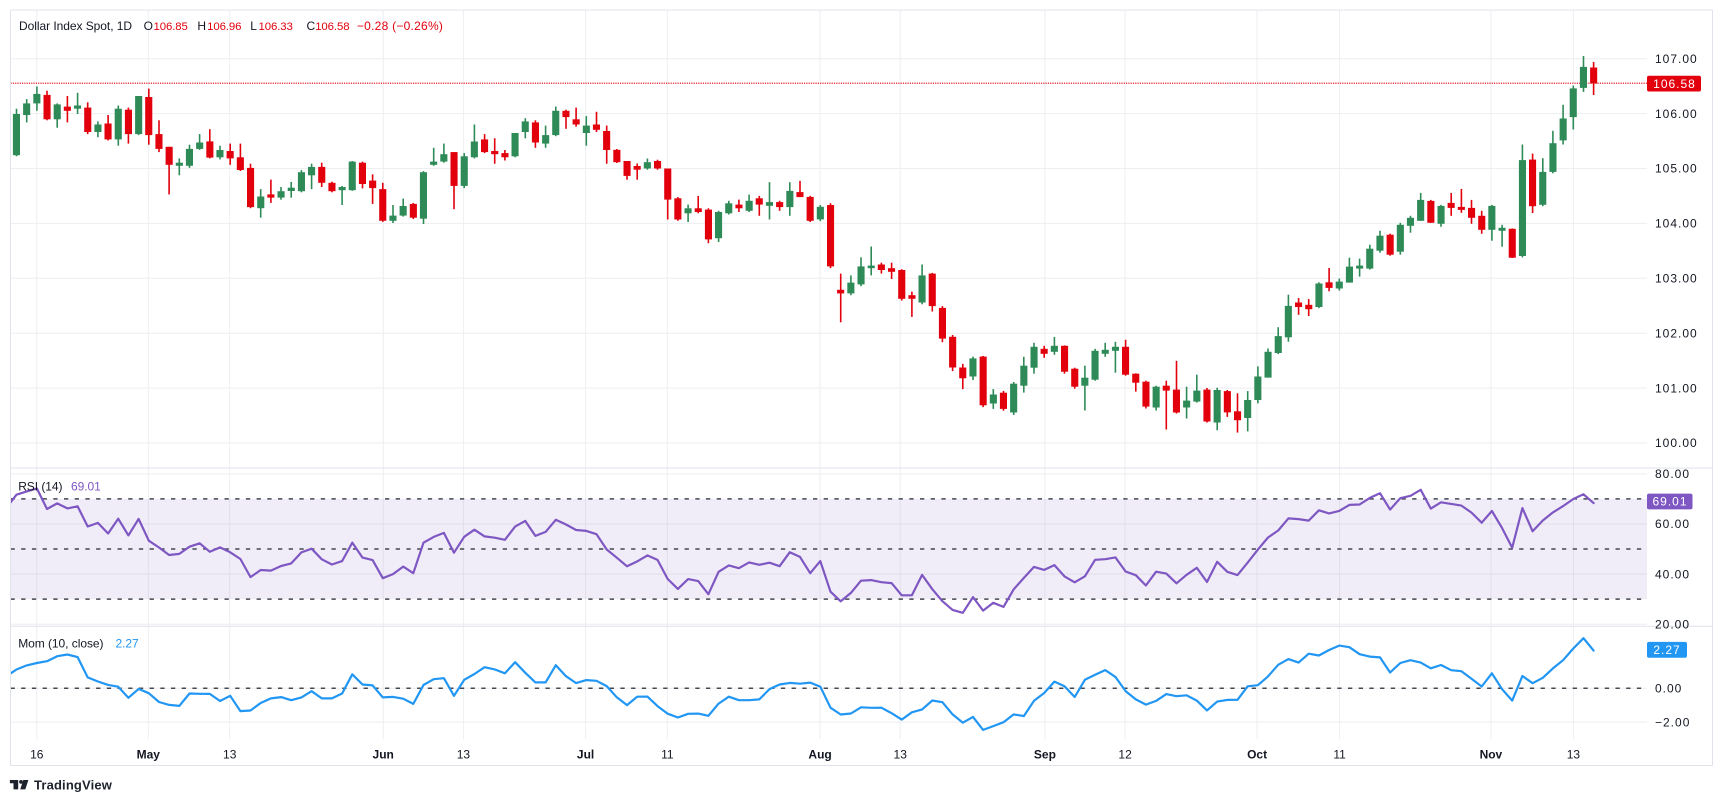 This screenshot has width=1723, height=803. I want to click on svg-text: −0.28 (−0.26%), so click(400, 26).